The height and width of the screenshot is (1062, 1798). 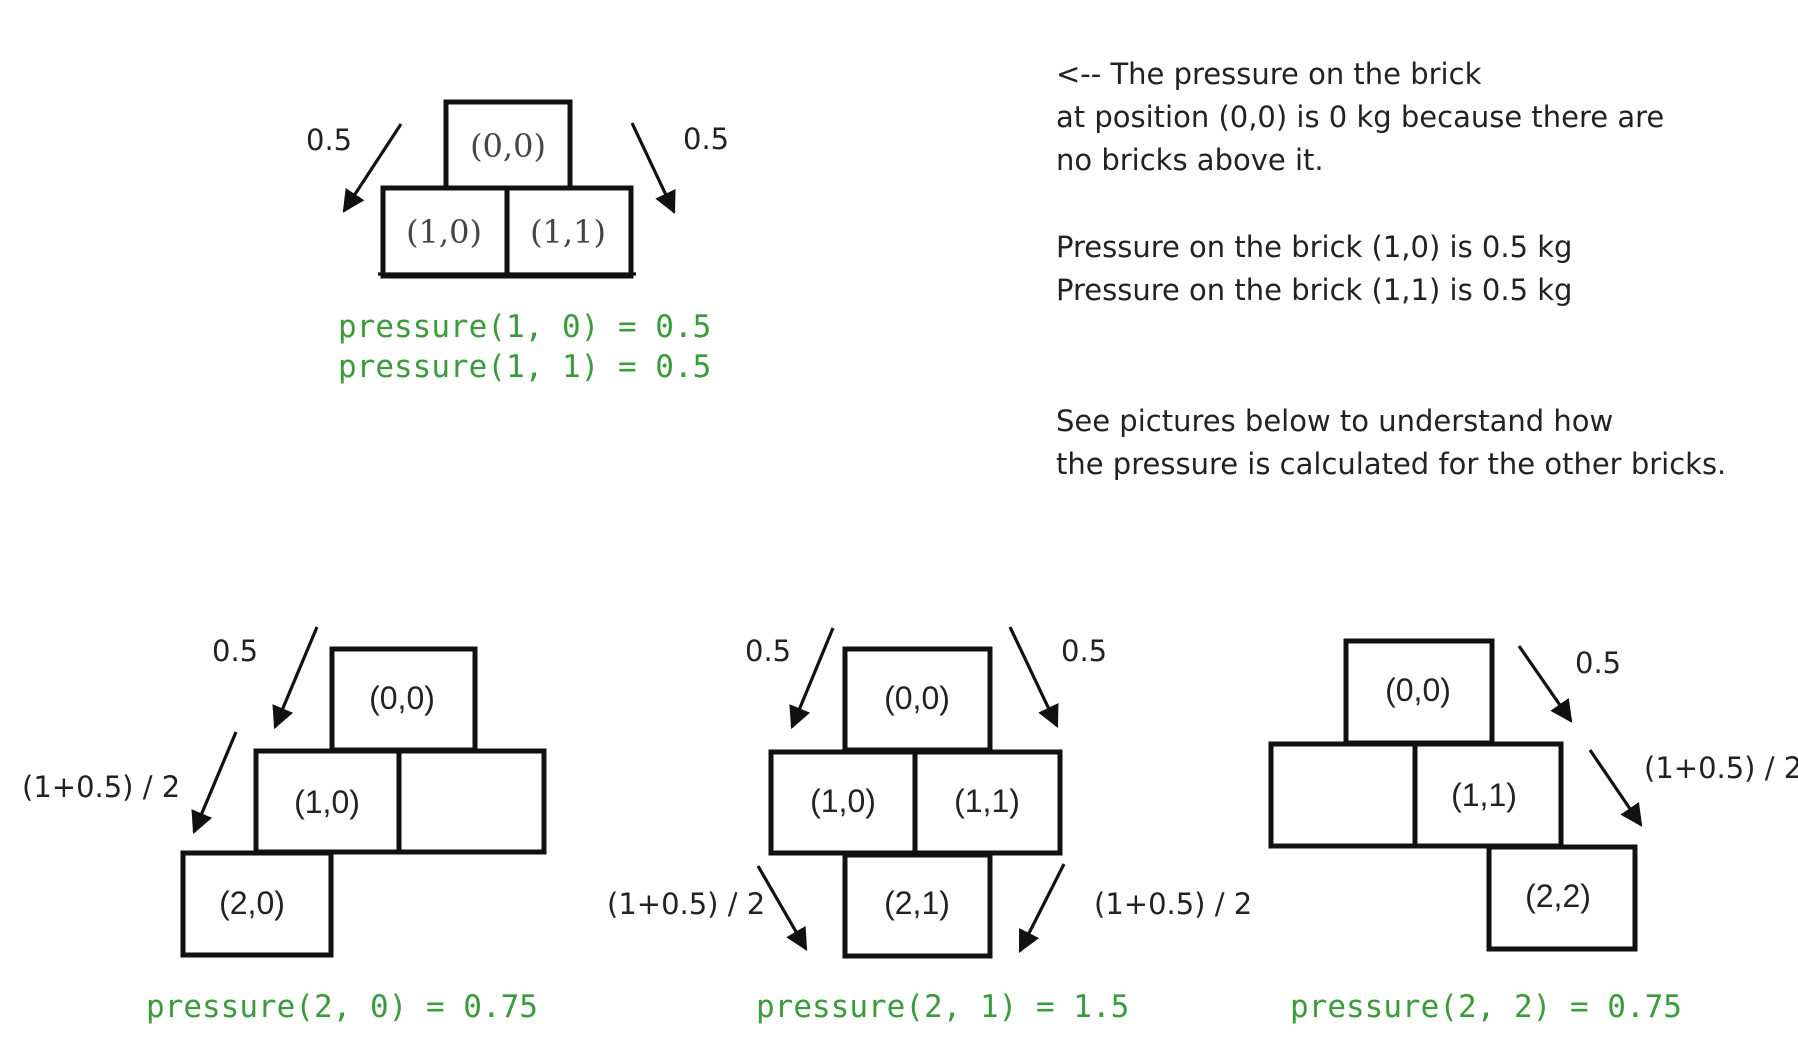 What do you see at coordinates (942, 1007) in the screenshot?
I see `formula-pressure-2-1: pressure(2, 1) = 1.5` at bounding box center [942, 1007].